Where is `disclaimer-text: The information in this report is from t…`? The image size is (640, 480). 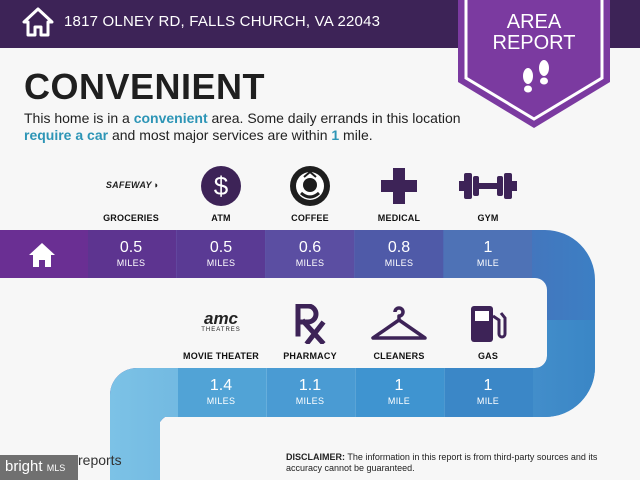 disclaimer-text: The information in this report is from t… is located at coordinates (442, 462).